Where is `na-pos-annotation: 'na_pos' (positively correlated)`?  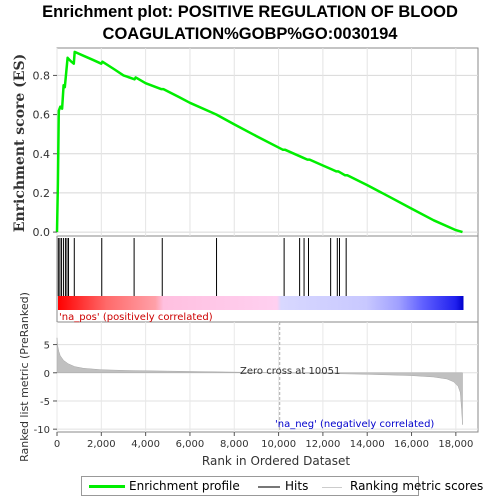 na-pos-annotation: 'na_pos' (positively correlated) is located at coordinates (136, 317).